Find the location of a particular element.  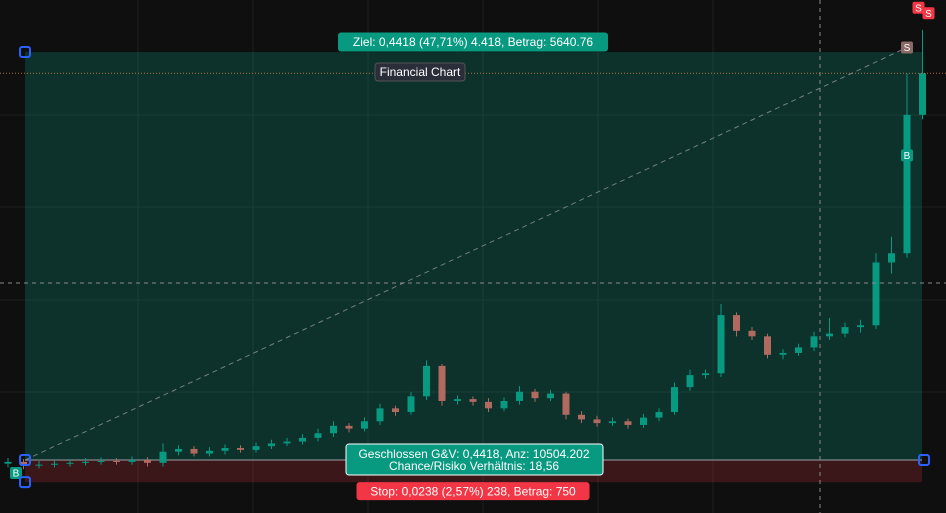

label-text: Geschlossen G&V: 0,4418, Anz: 10504.202 is located at coordinates (473, 454).